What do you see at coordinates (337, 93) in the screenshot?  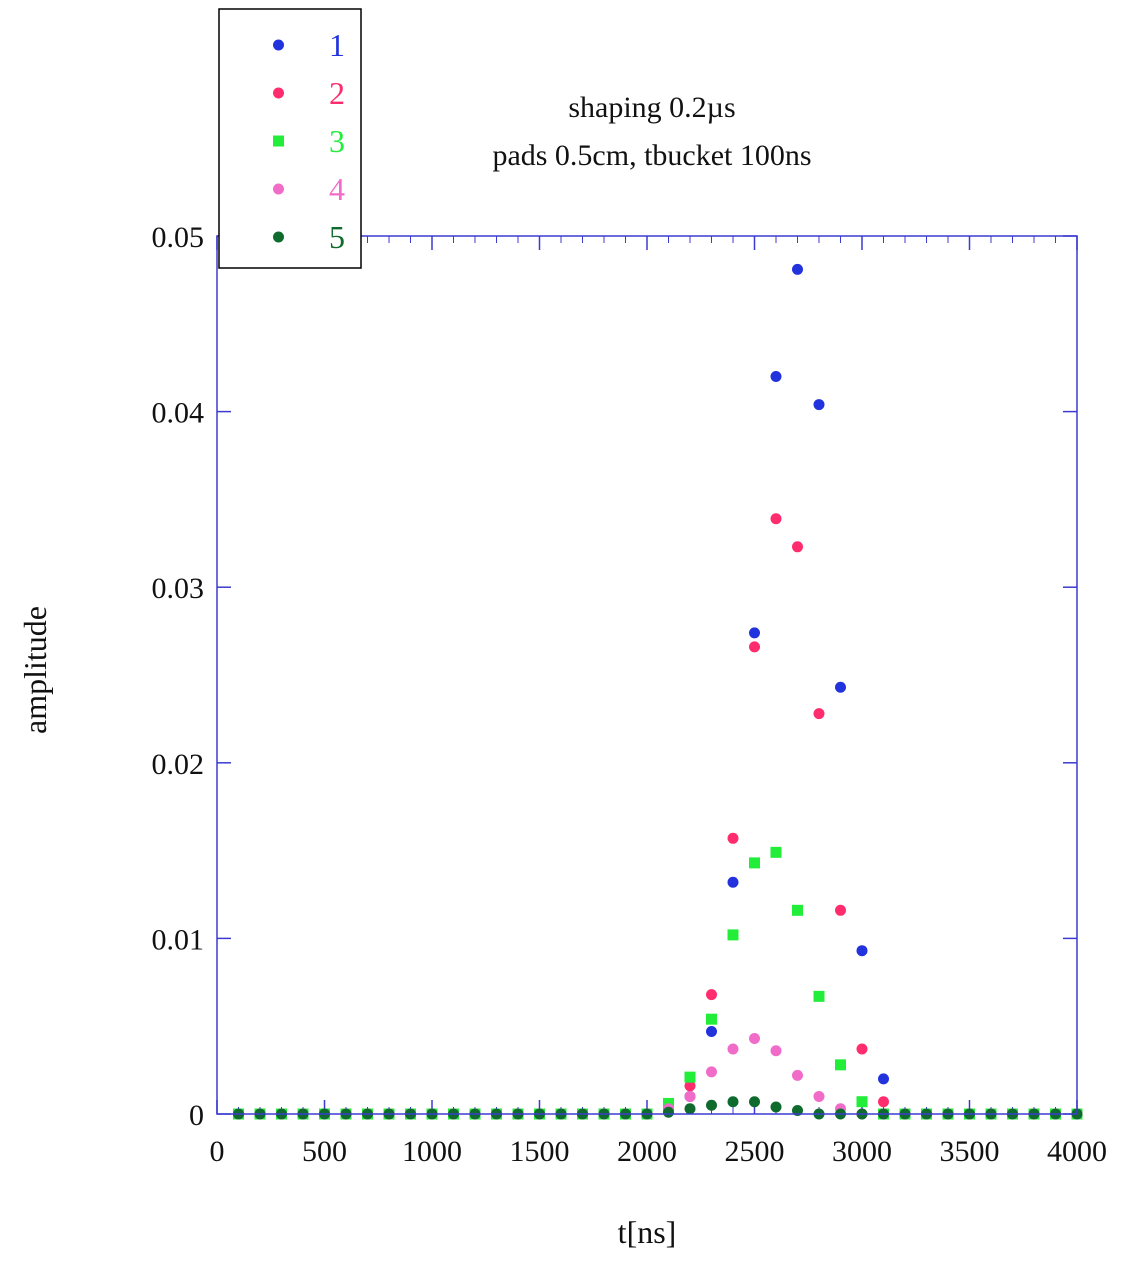 I see `legend-label: 2` at bounding box center [337, 93].